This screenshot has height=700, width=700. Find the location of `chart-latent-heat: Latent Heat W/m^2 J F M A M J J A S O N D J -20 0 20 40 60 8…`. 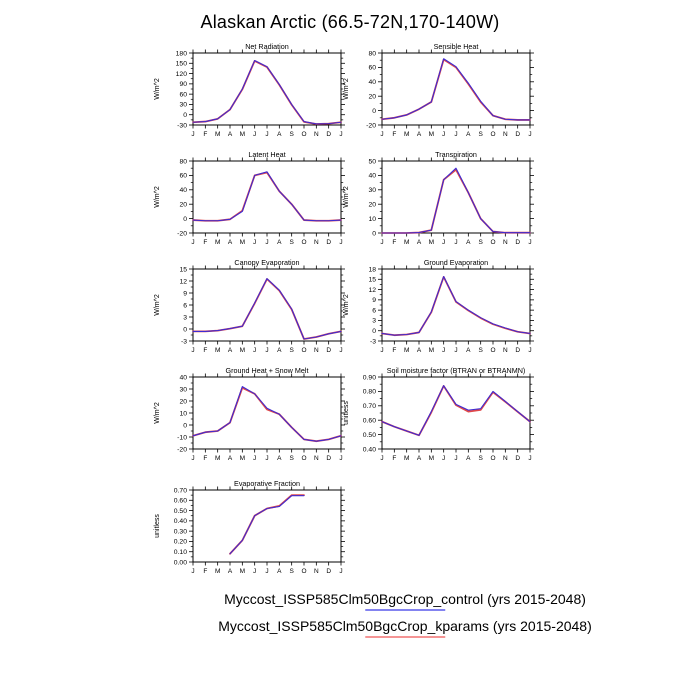

chart-latent-heat: Latent Heat W/m^2 J F M A M J J A S O N D J -20 0 20 40 60 8… is located at coordinates (249, 208).